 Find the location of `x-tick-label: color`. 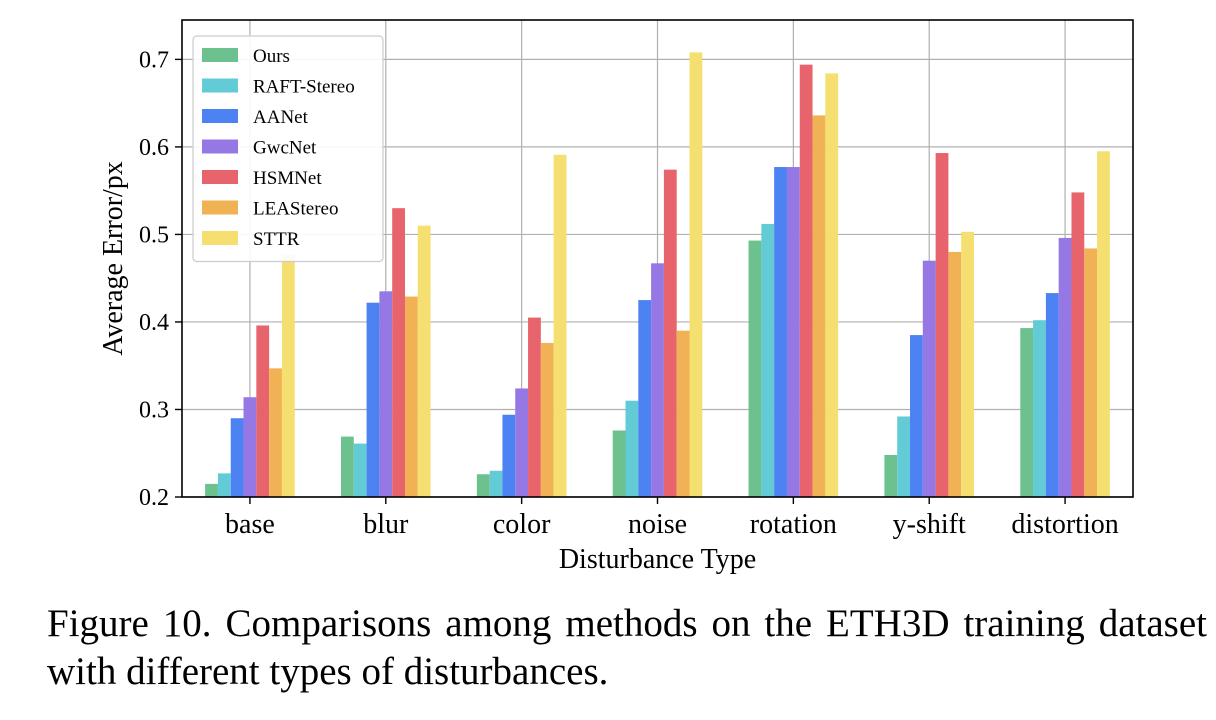

x-tick-label: color is located at coordinates (522, 524).